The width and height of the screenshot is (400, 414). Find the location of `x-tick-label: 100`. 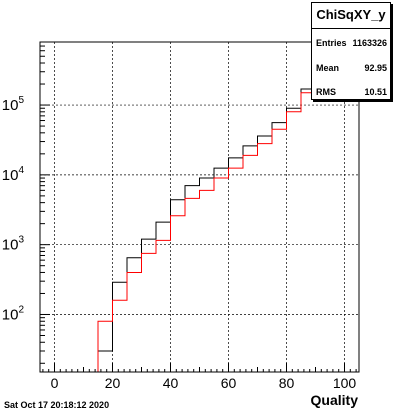

x-tick-label: 100 is located at coordinates (345, 383).